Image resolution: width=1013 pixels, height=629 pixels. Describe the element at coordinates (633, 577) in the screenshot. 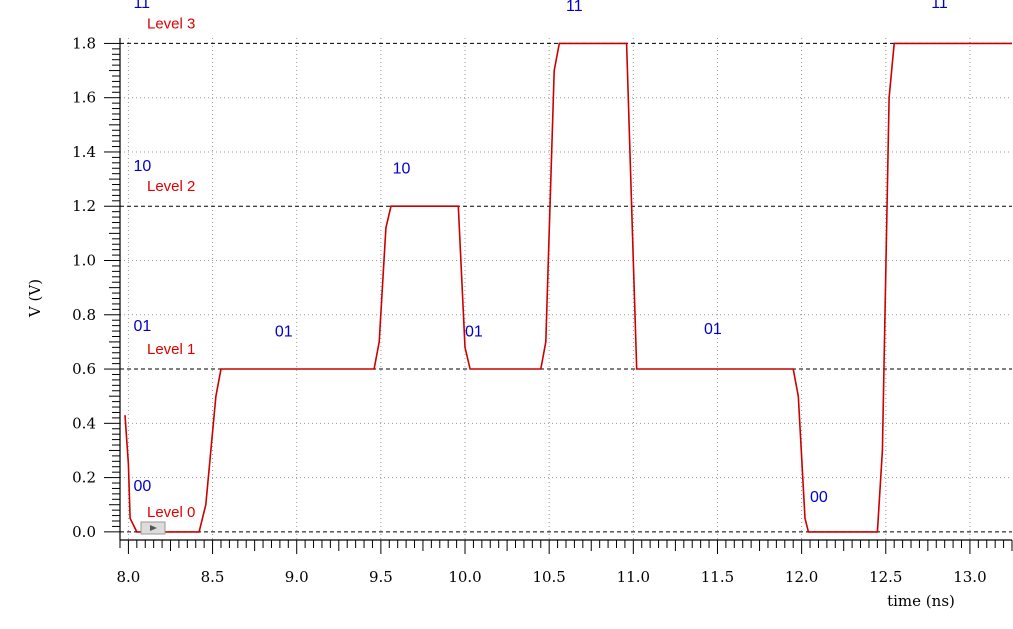

I see `x-tick-label: 11.0` at that location.